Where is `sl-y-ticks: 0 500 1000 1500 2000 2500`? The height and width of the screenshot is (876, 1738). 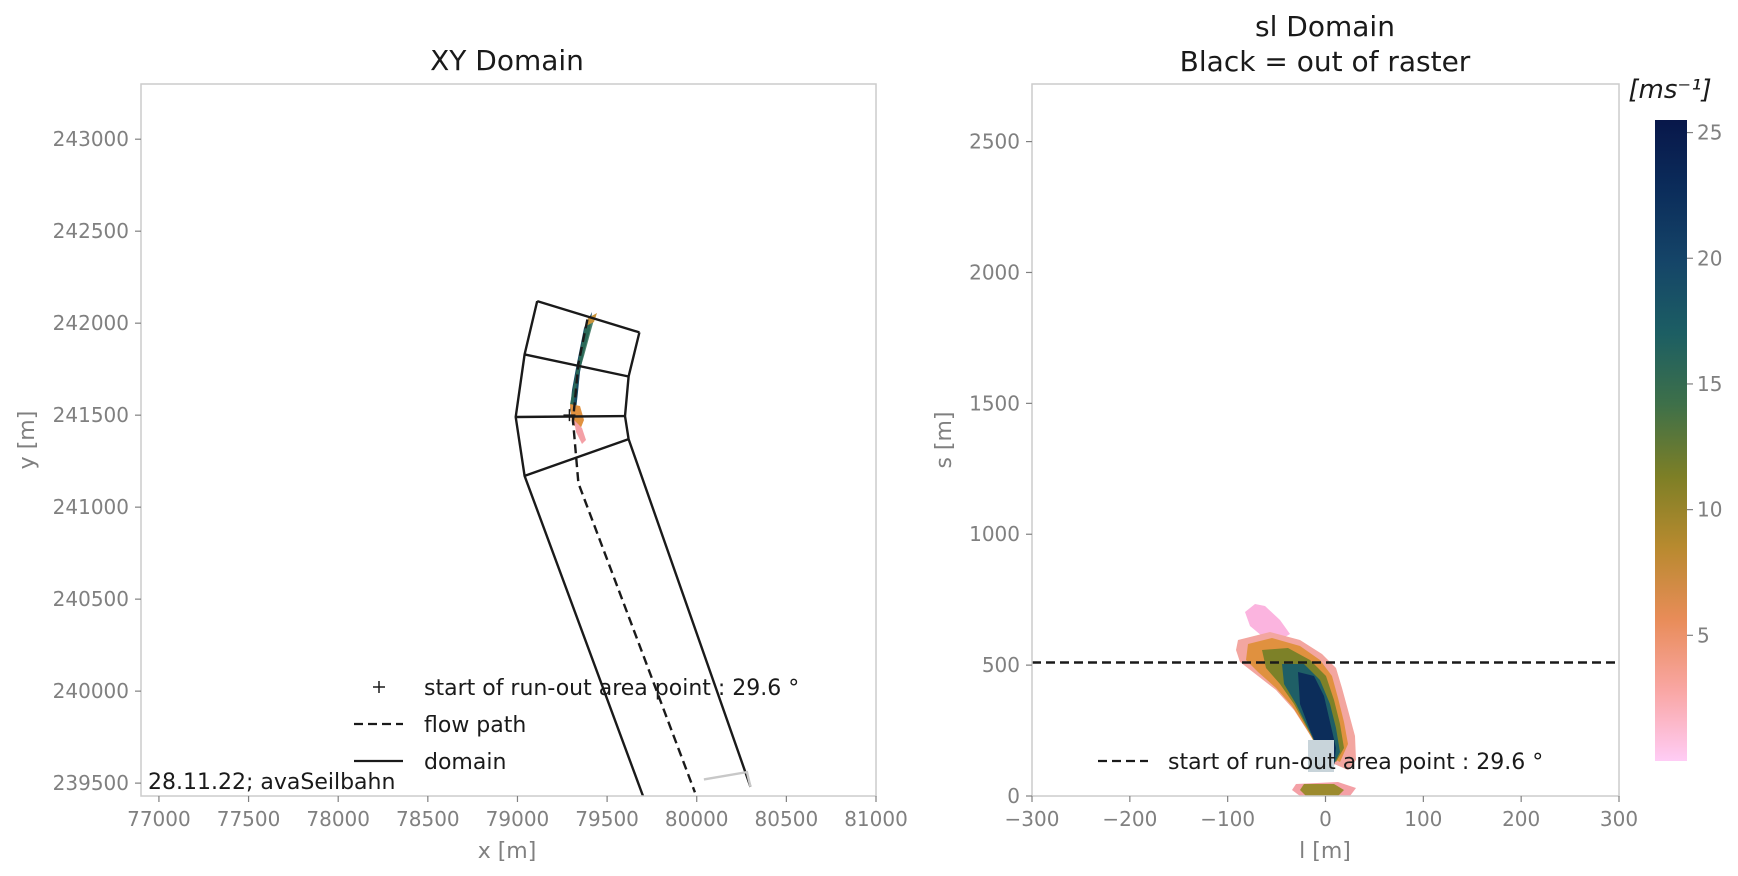
sl-y-ticks: 0 500 1000 1500 2000 2500 is located at coordinates (1000, 469).